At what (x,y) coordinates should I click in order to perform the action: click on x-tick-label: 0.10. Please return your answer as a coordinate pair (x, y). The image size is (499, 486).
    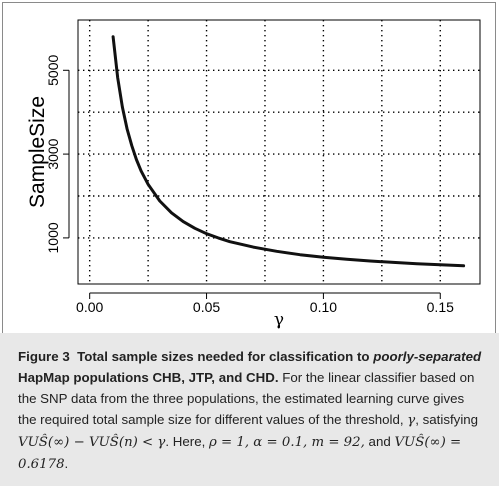
    Looking at the image, I should click on (323, 307).